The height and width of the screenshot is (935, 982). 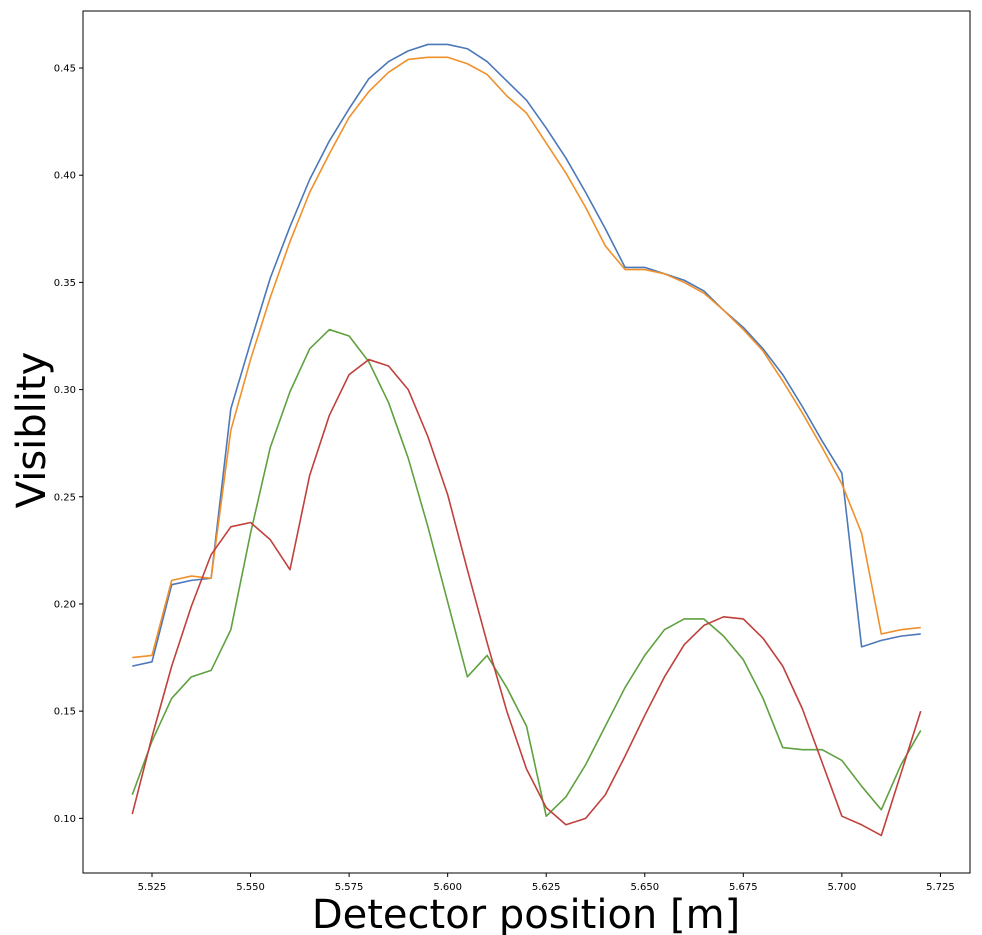 What do you see at coordinates (526, 913) in the screenshot?
I see `x-axis-label: Detector position [m]` at bounding box center [526, 913].